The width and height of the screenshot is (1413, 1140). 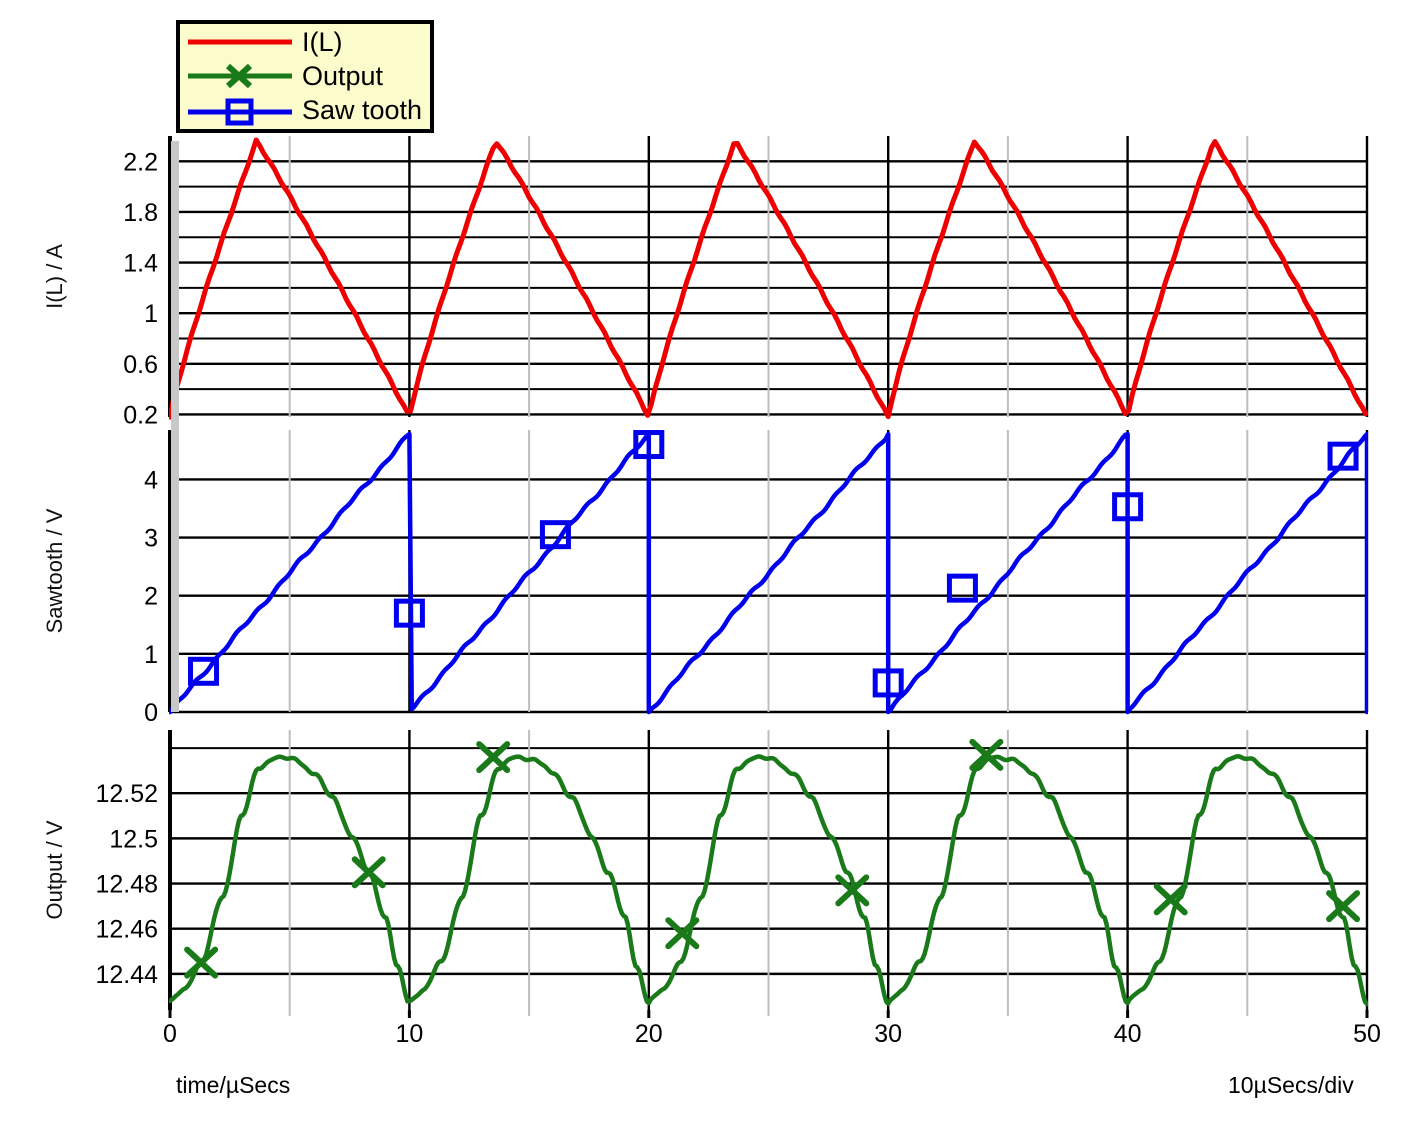 I want to click on x-tick-label: 50, so click(x=1367, y=1034).